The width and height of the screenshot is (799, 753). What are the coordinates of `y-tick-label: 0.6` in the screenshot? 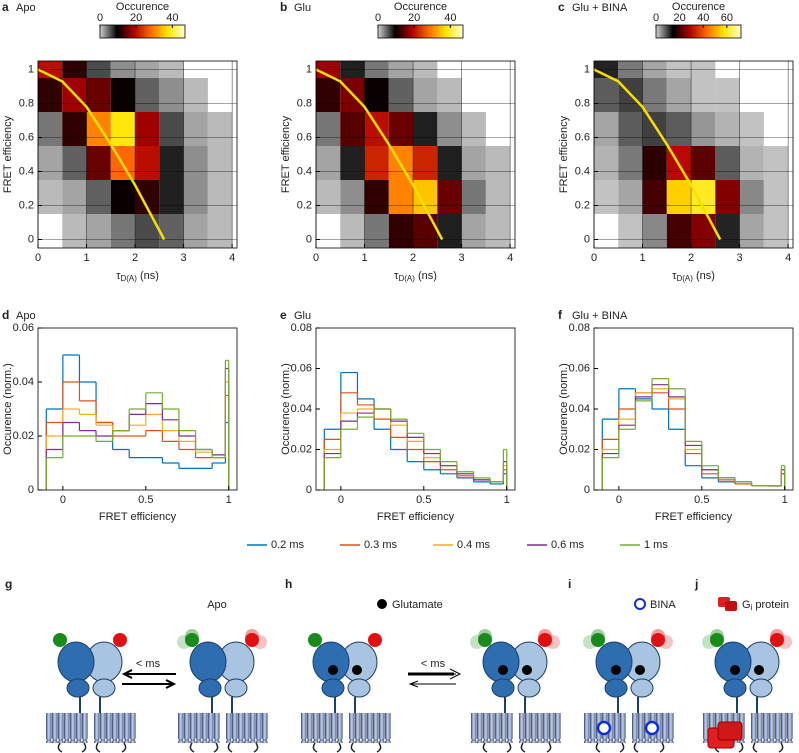 It's located at (26, 137).